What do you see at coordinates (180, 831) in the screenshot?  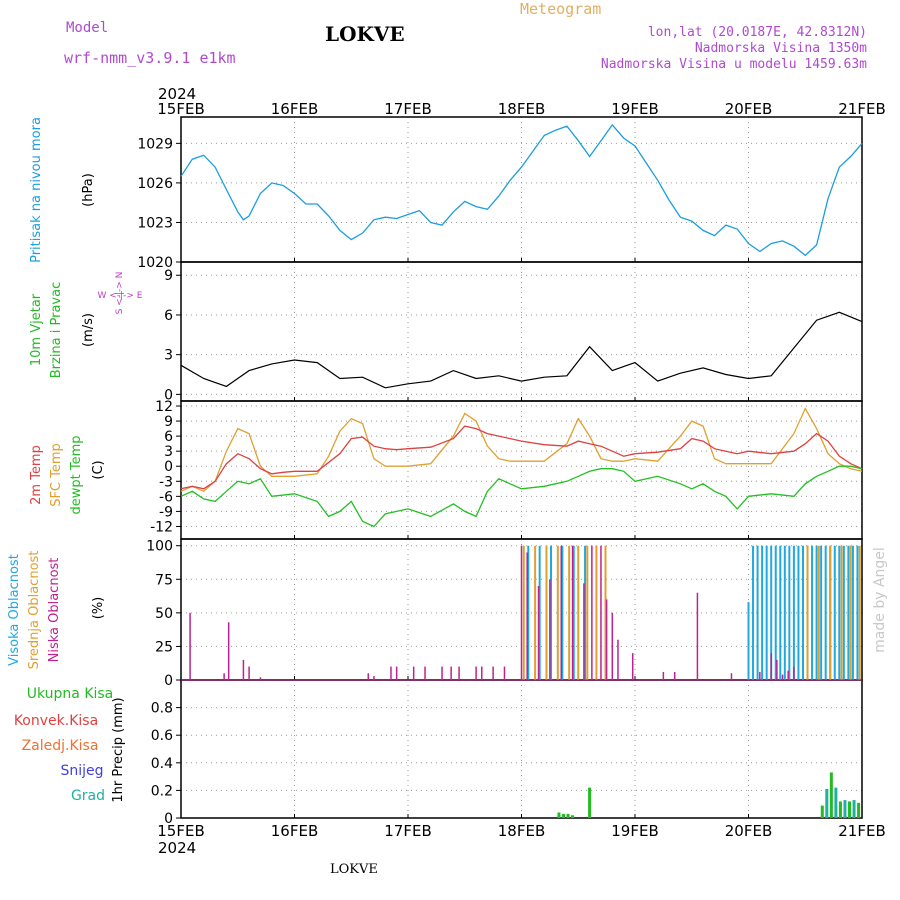 I see `x-tick-bottom-15FEB: 15FEB` at bounding box center [180, 831].